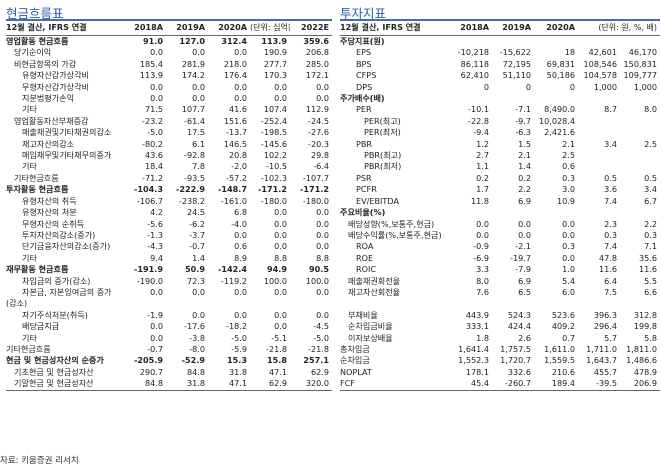  I want to click on cell-value: 102.2, so click(275, 155).